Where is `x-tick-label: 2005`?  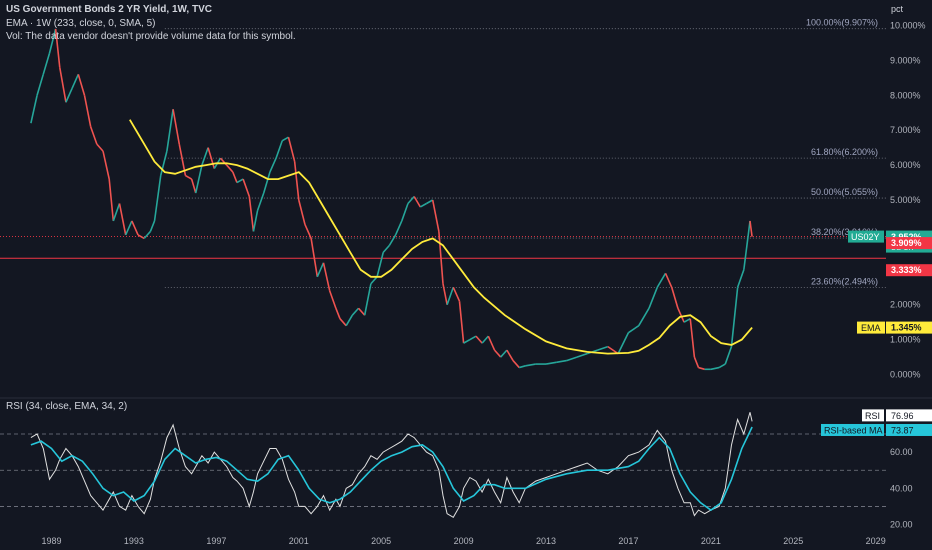 x-tick-label: 2005 is located at coordinates (381, 541).